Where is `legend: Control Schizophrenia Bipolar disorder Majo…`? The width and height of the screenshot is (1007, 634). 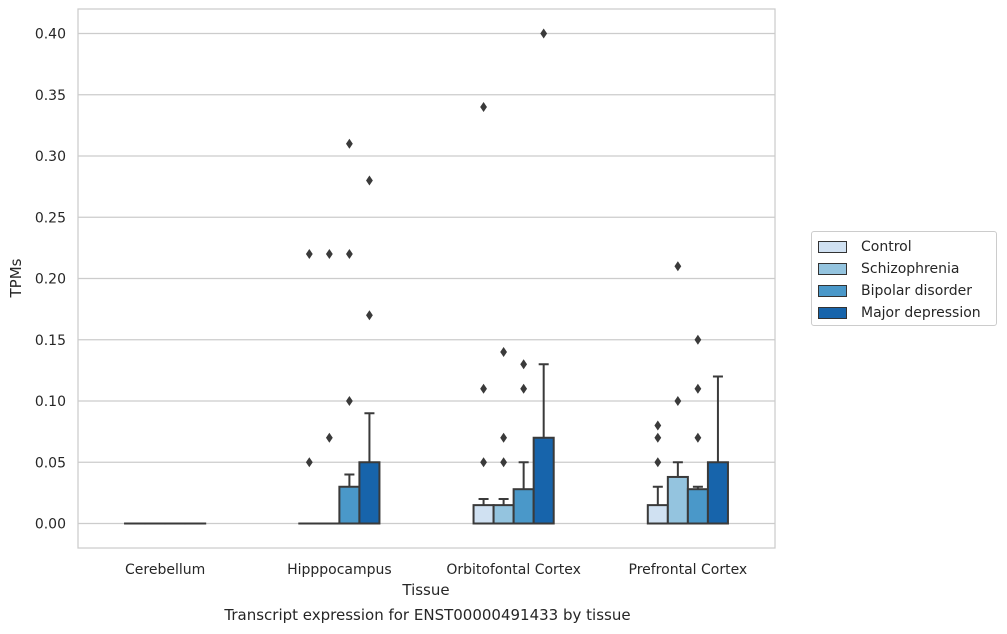 legend: Control Schizophrenia Bipolar disorder Majo… is located at coordinates (904, 278).